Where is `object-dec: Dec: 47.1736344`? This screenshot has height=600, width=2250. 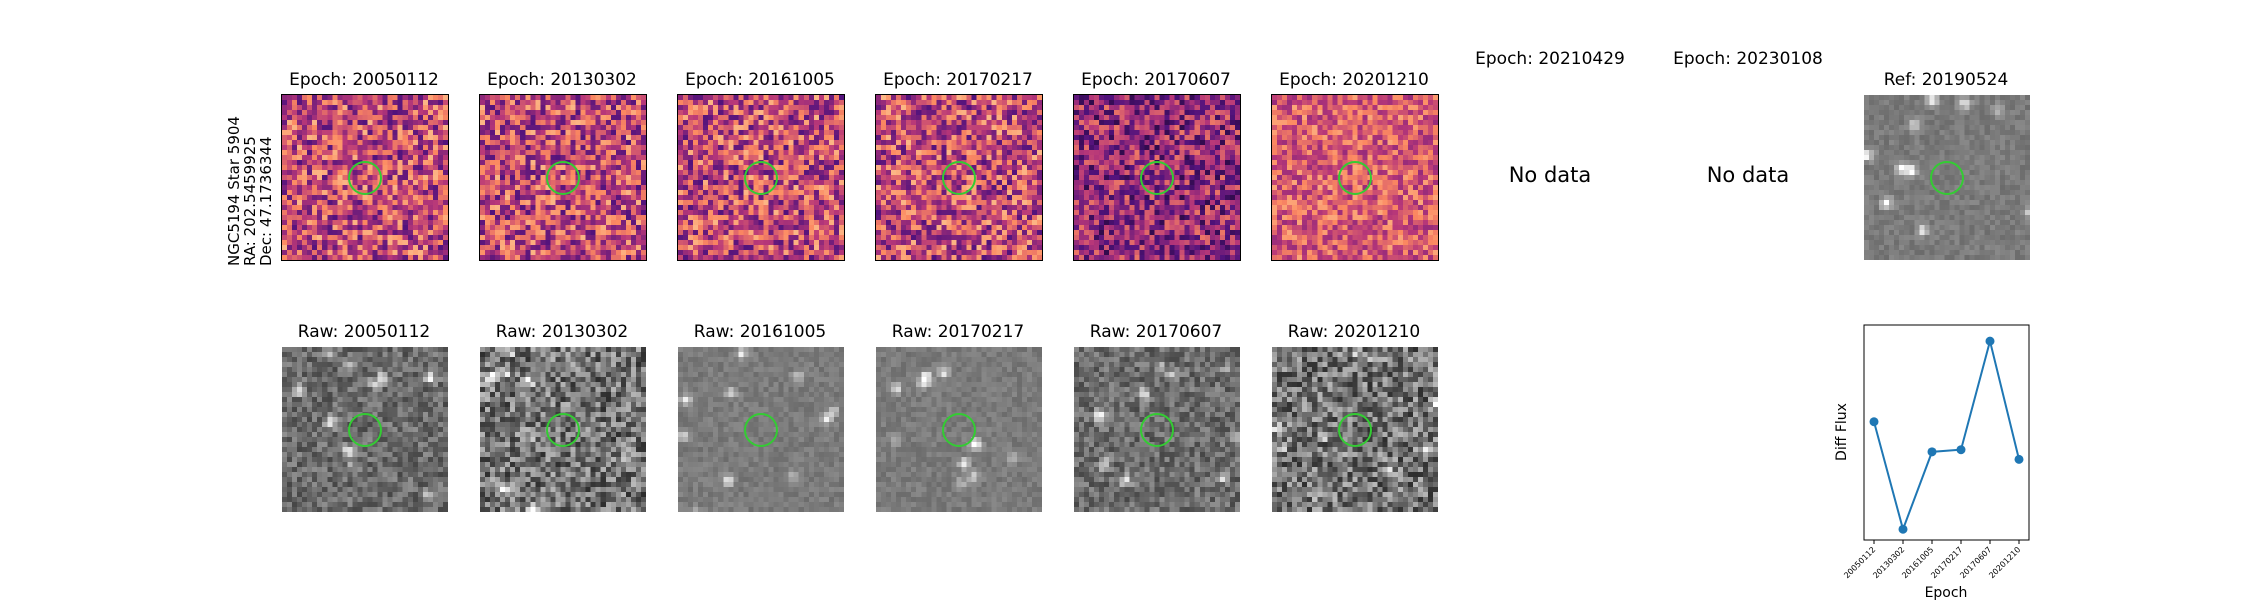
object-dec: Dec: 47.1736344 is located at coordinates (266, 201).